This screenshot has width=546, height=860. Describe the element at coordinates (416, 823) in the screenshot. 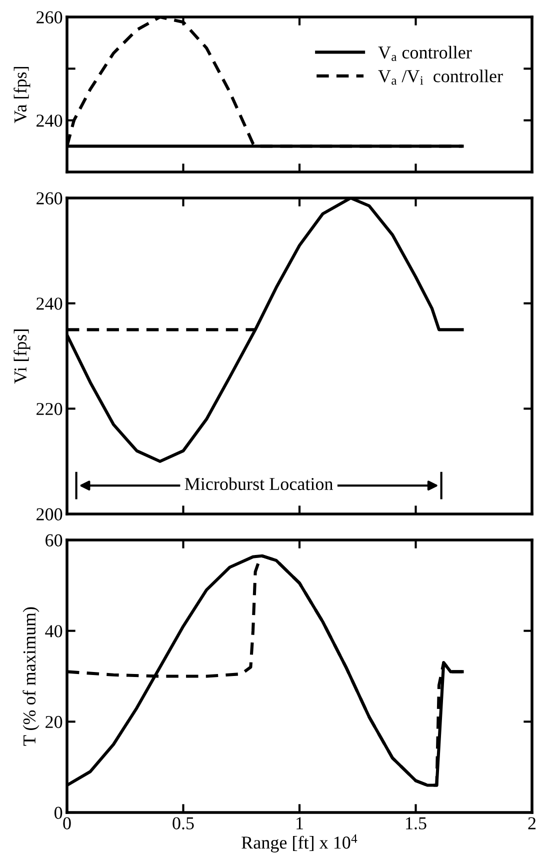

I see `x-tick-label: 1.5` at that location.